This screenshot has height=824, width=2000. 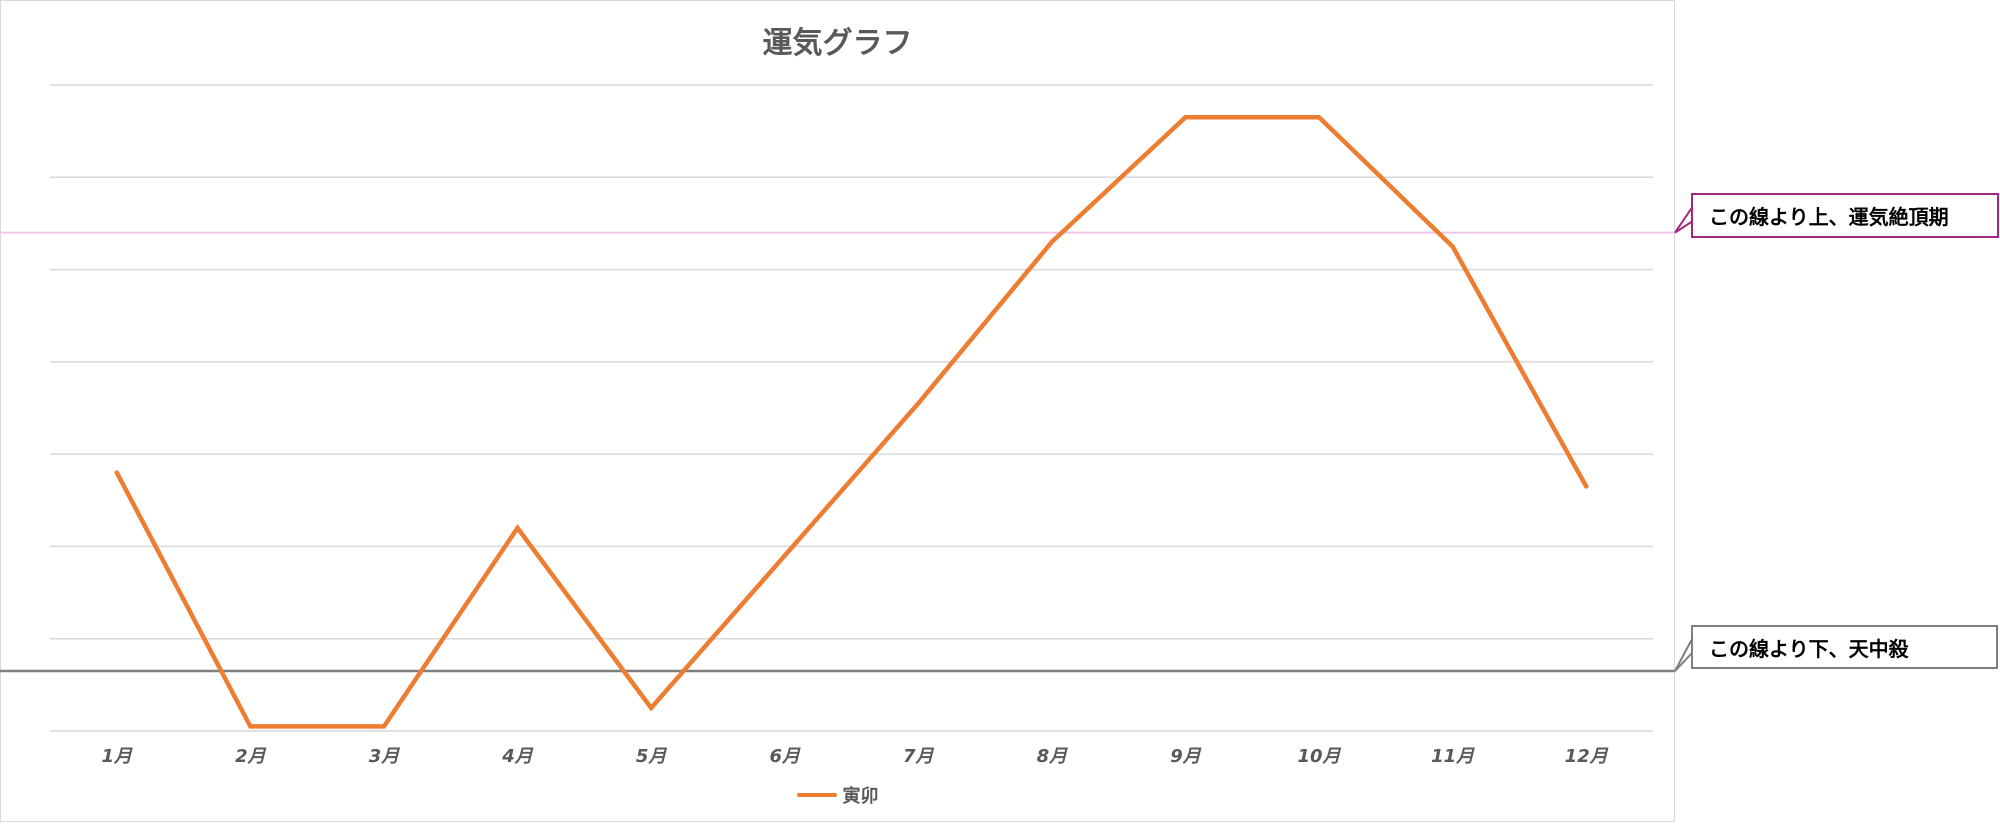 What do you see at coordinates (1053, 756) in the screenshot?
I see `x-tick-label: 8月` at bounding box center [1053, 756].